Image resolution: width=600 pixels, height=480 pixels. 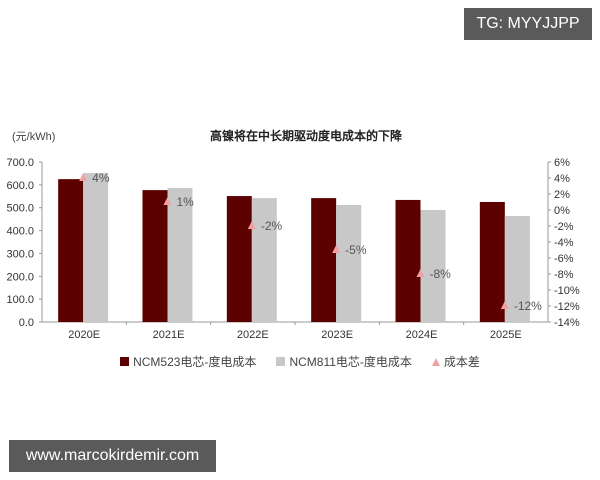 I want to click on legend-label-ncm811: NCM811电芯-度电成本, so click(x=350, y=362).